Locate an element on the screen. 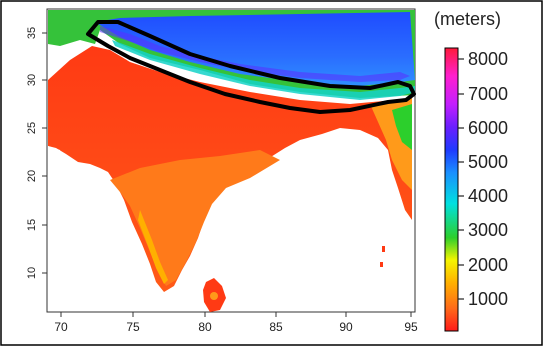  y-tick-label: 20 is located at coordinates (32, 176).